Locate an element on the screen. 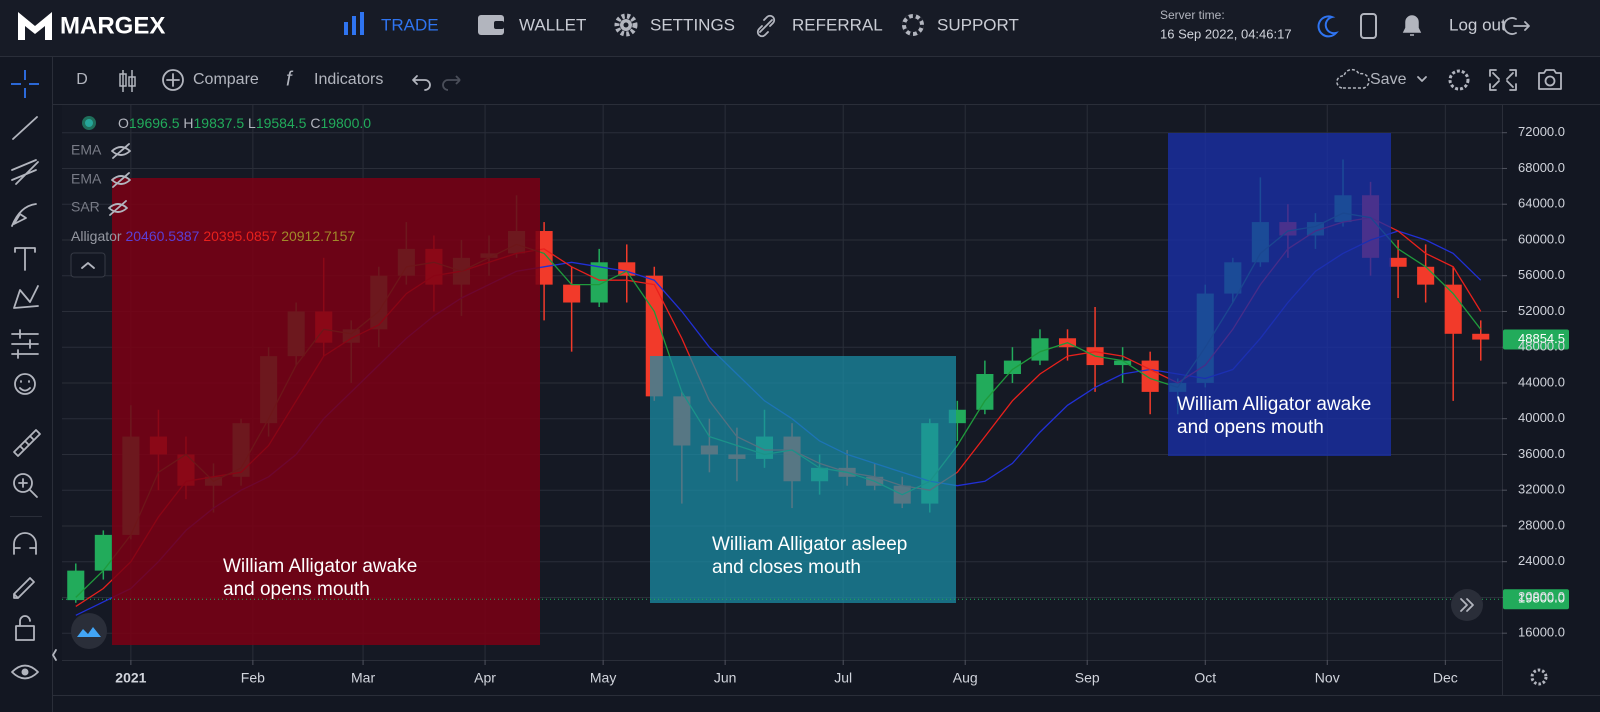 The height and width of the screenshot is (712, 1600). nav-label: SETTINGS is located at coordinates (692, 24).